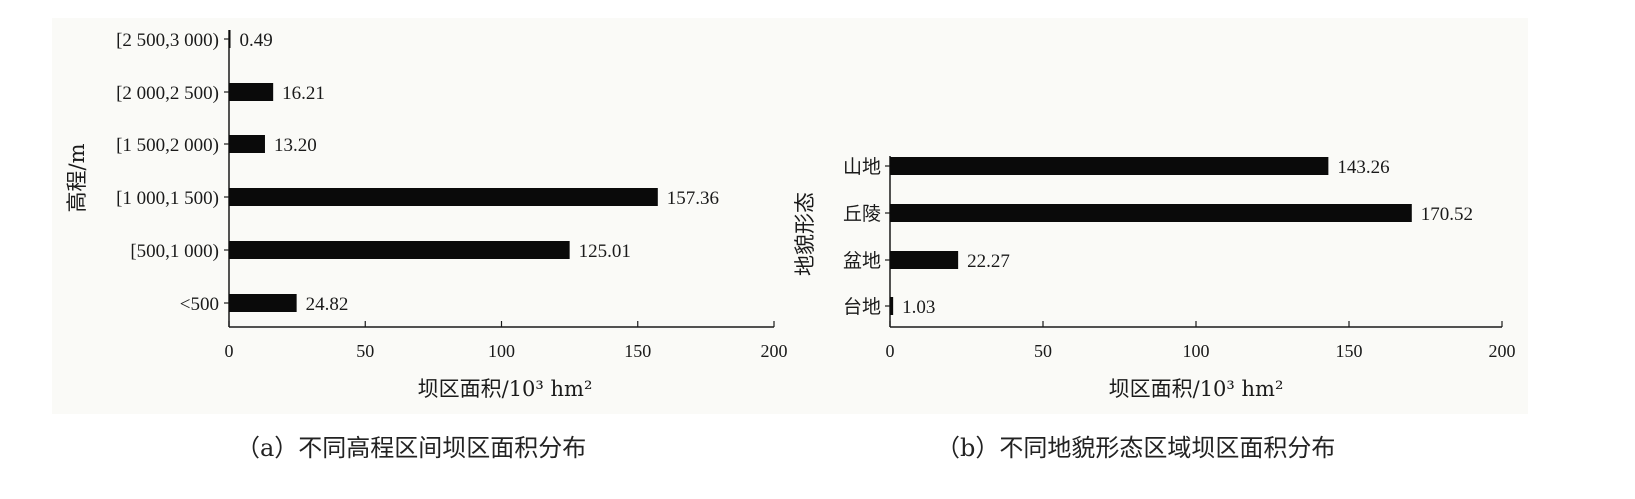 This screenshot has width=1635, height=499. I want to click on landform-x-tick-label: 200, so click(1502, 351).